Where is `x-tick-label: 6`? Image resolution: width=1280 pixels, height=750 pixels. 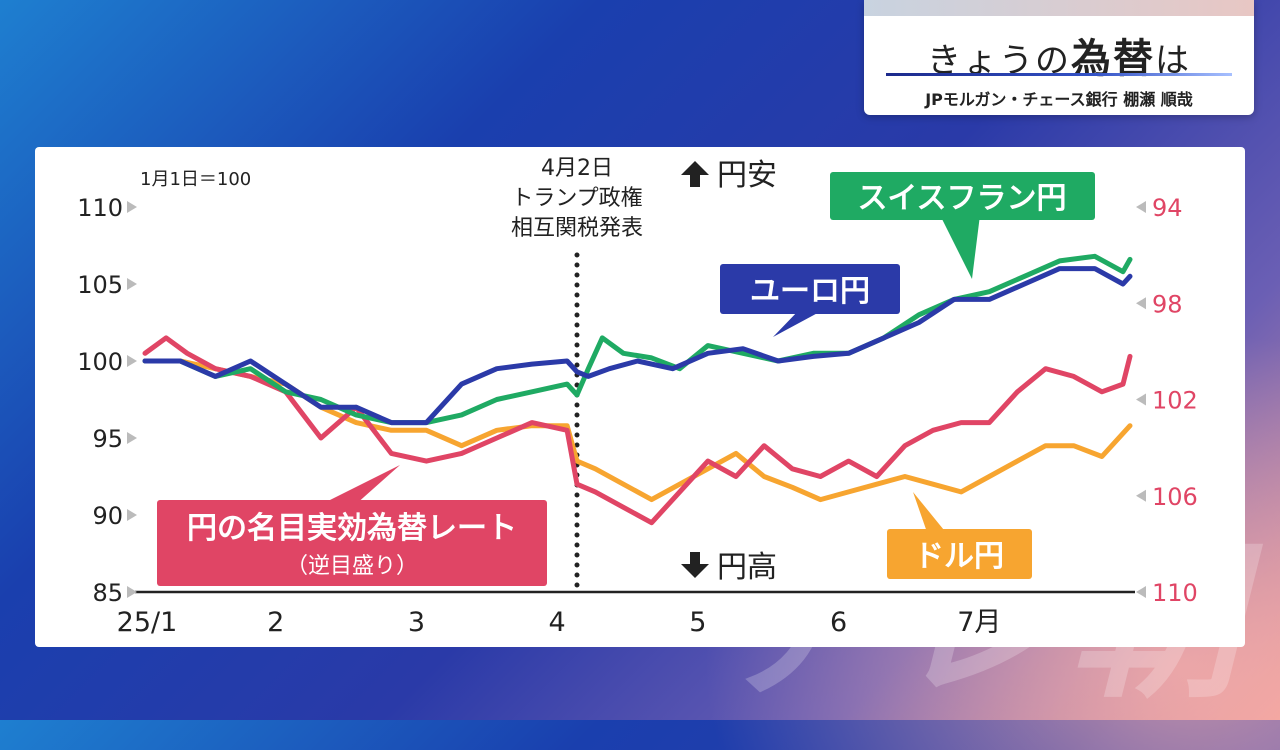
x-tick-label: 6 is located at coordinates (838, 622).